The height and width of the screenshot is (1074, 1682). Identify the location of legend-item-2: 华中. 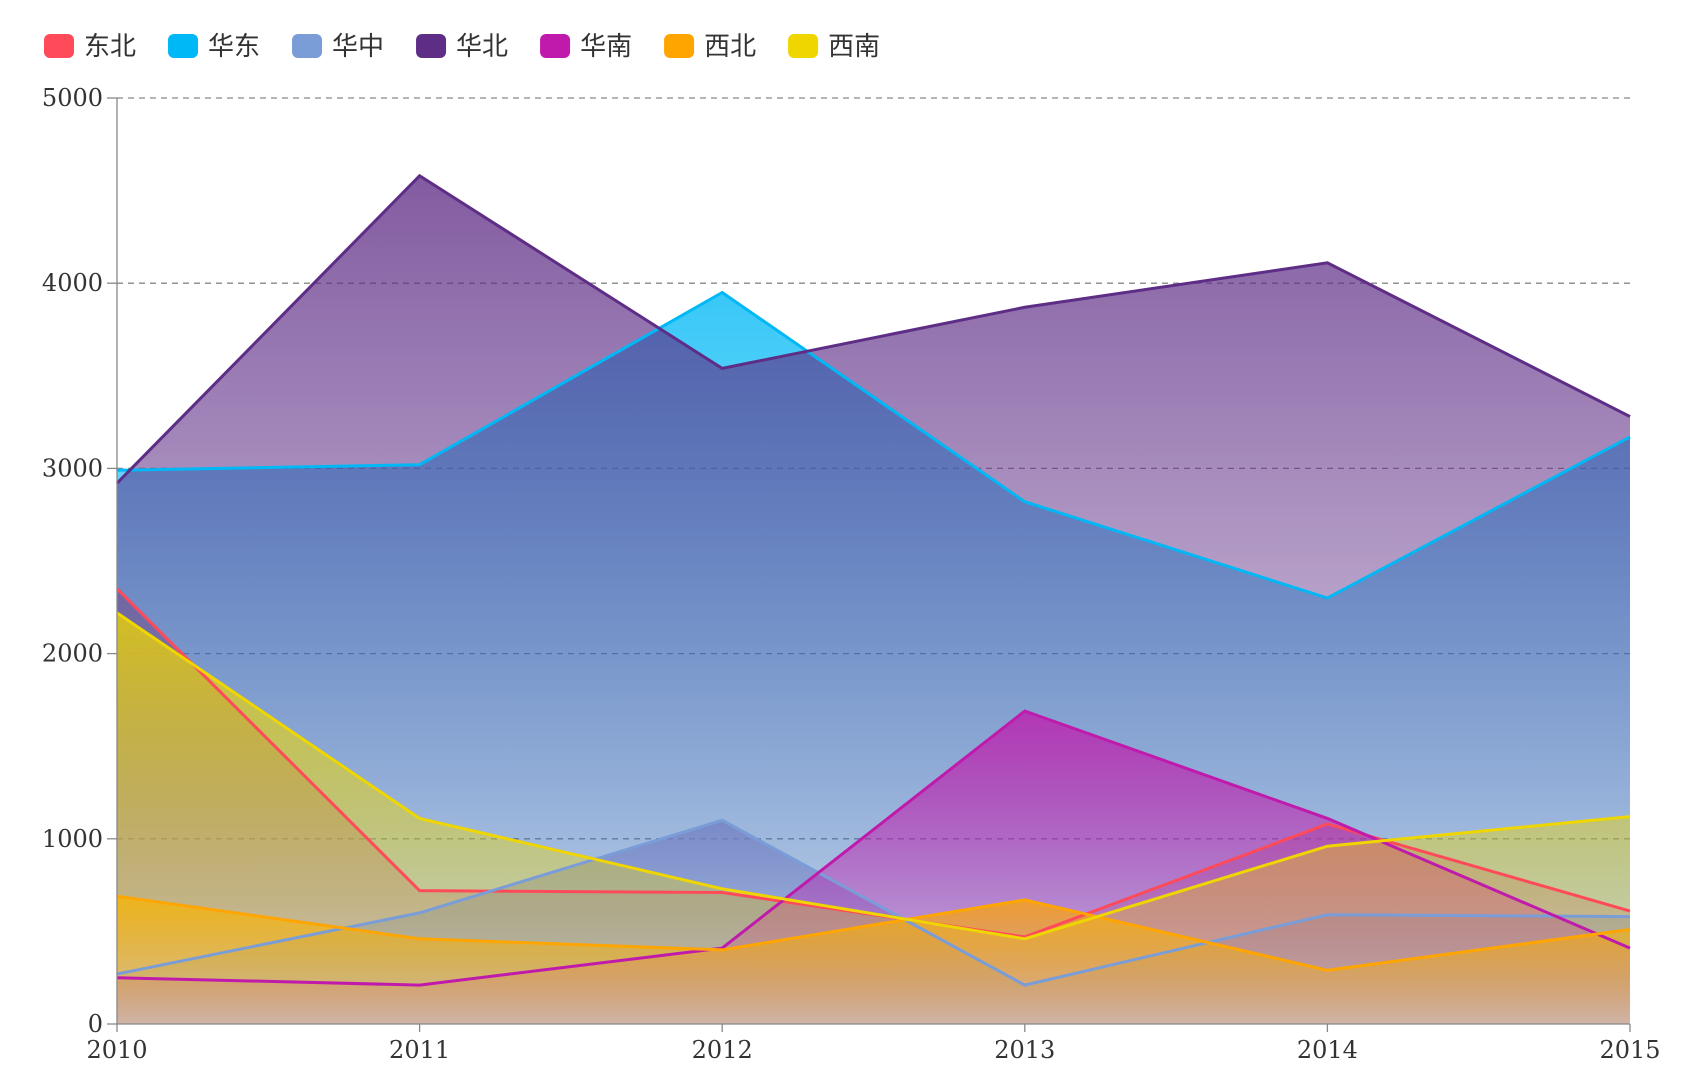
(338, 47).